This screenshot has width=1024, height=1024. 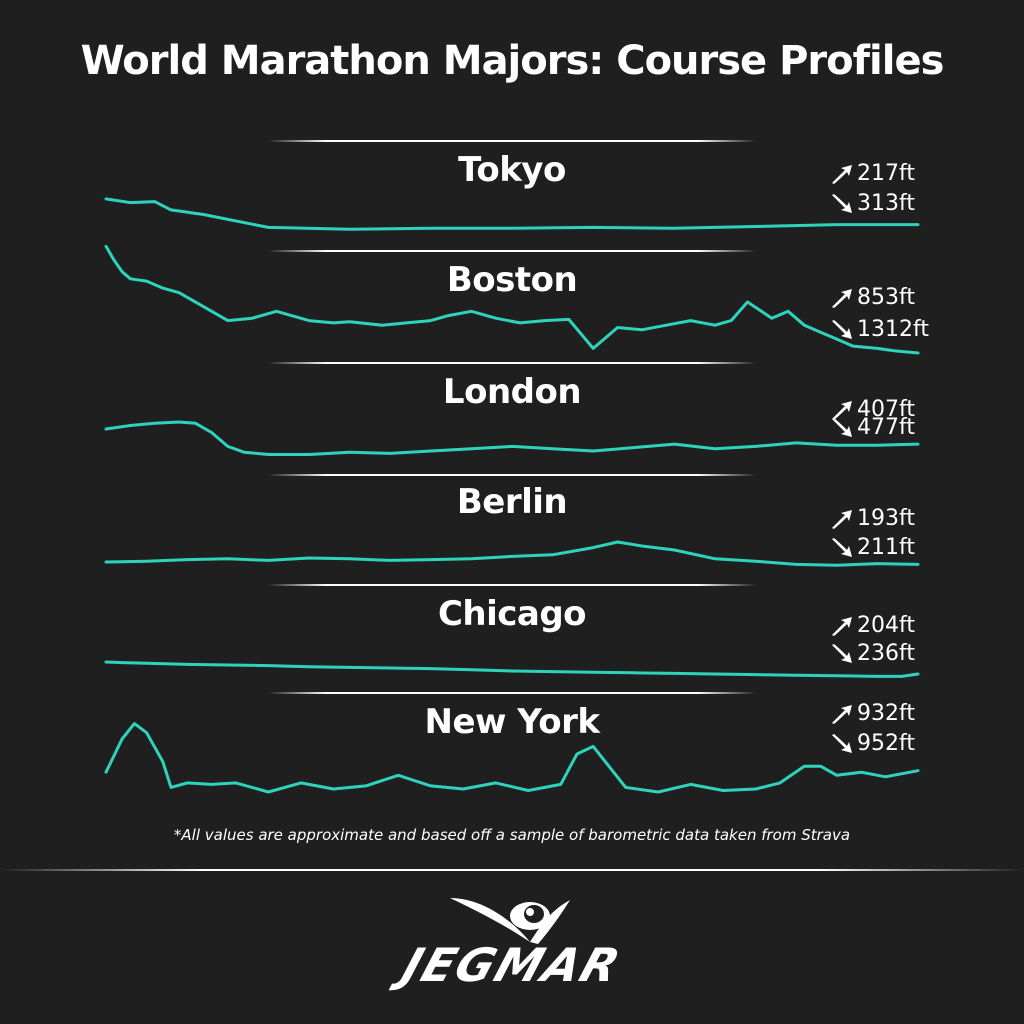 I want to click on brand-wordmark: JEGMAR, so click(x=512, y=965).